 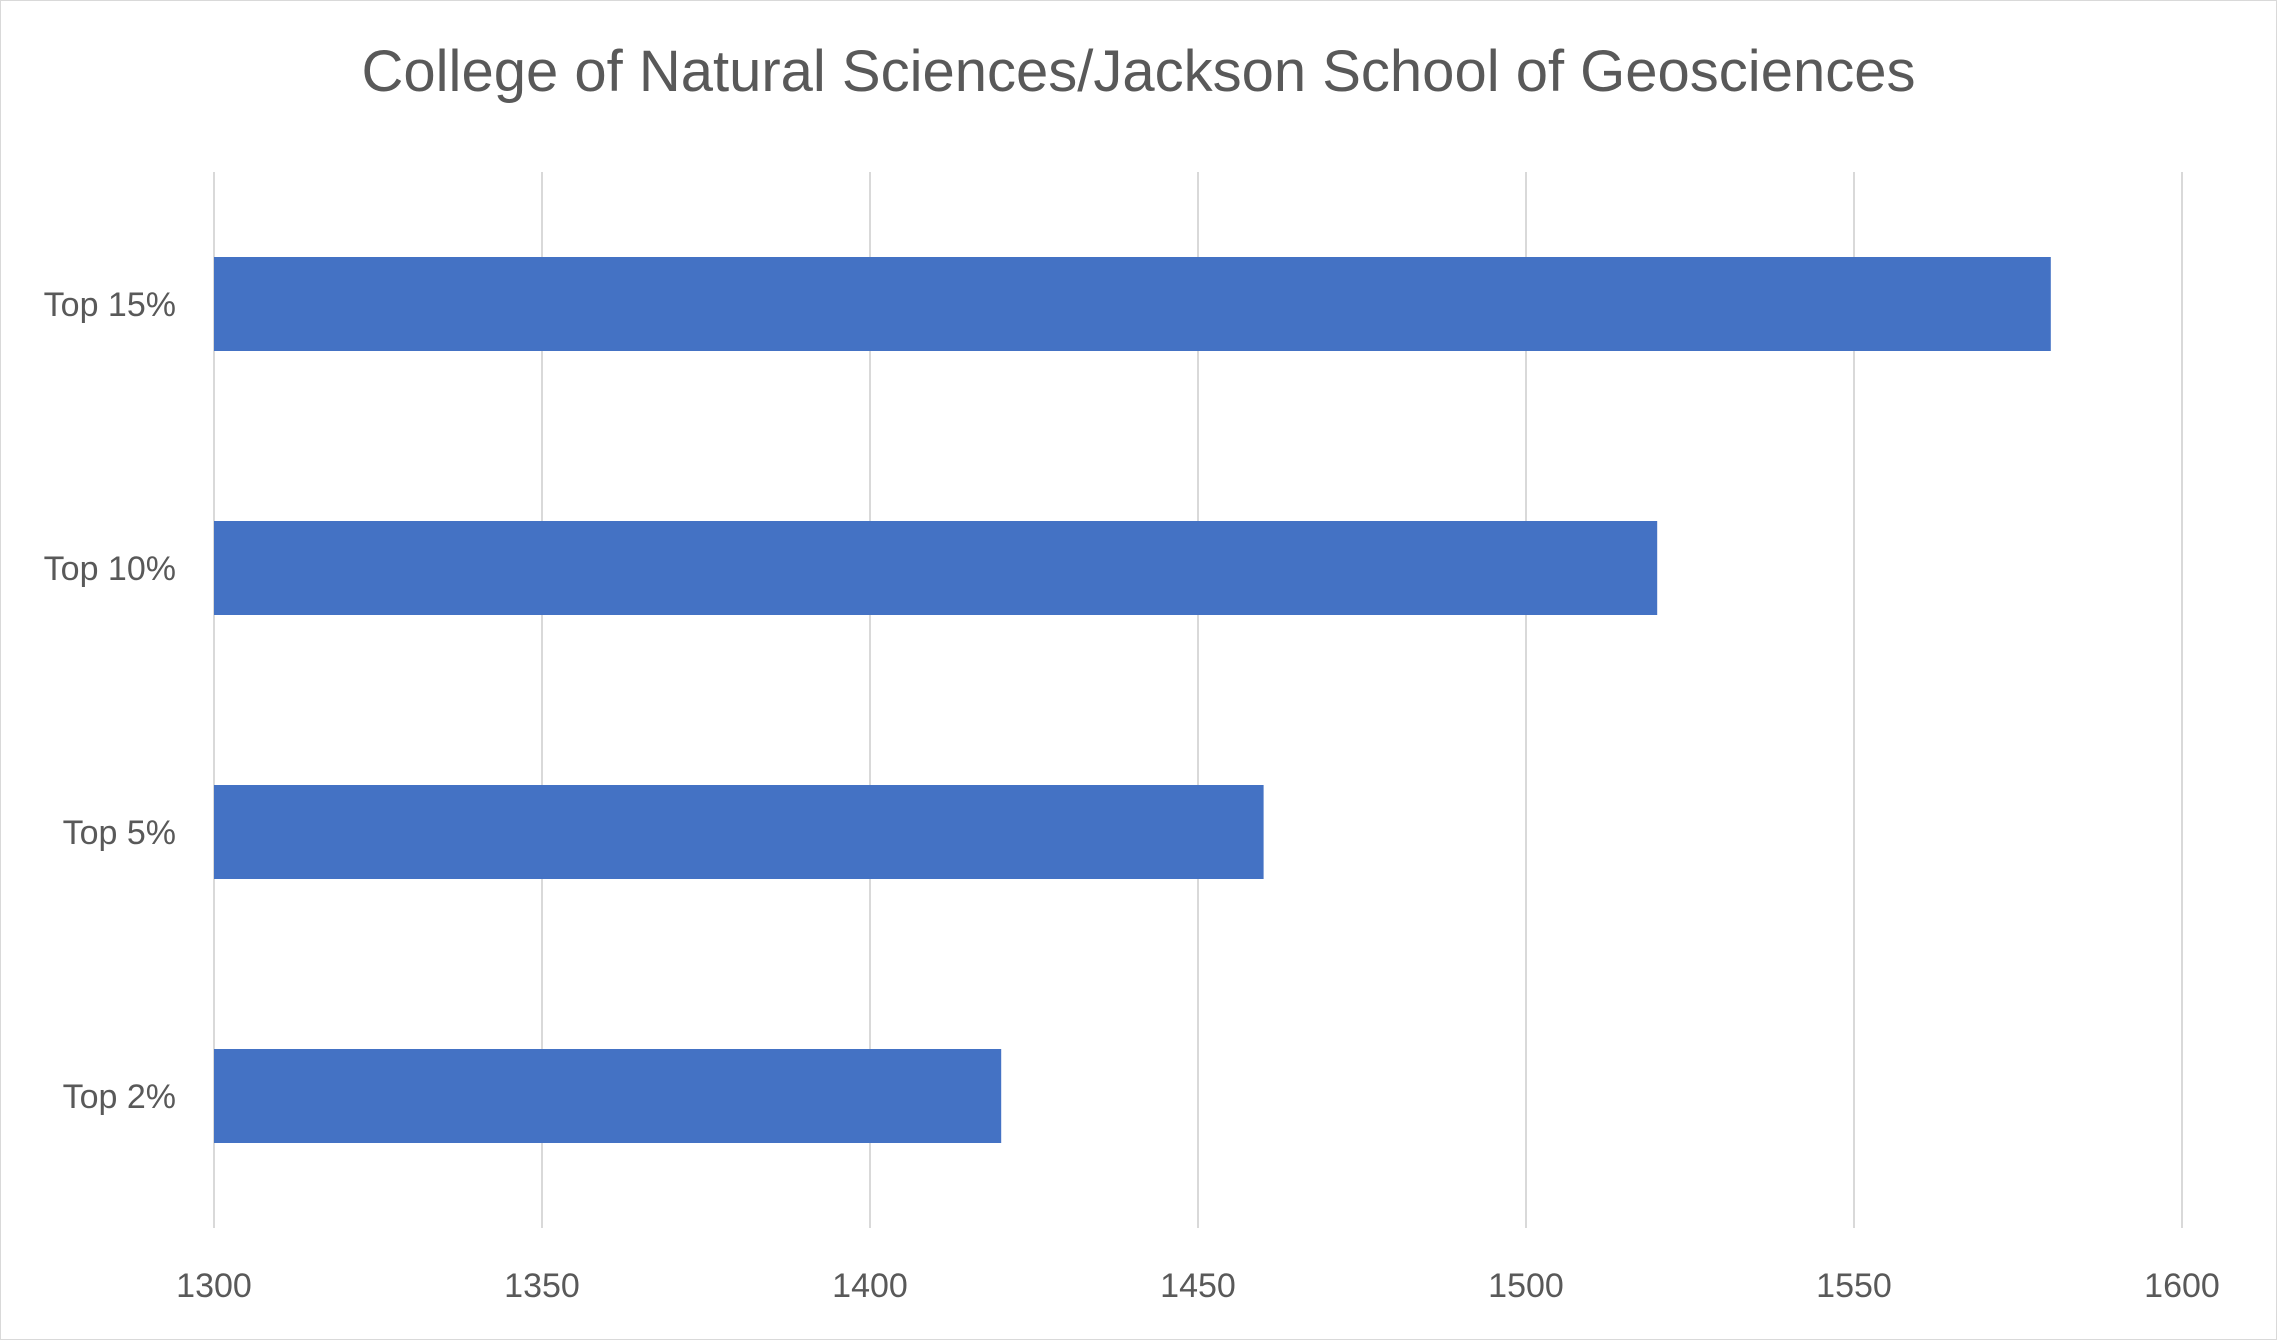 What do you see at coordinates (214, 1286) in the screenshot?
I see `x-tick-label: 1300` at bounding box center [214, 1286].